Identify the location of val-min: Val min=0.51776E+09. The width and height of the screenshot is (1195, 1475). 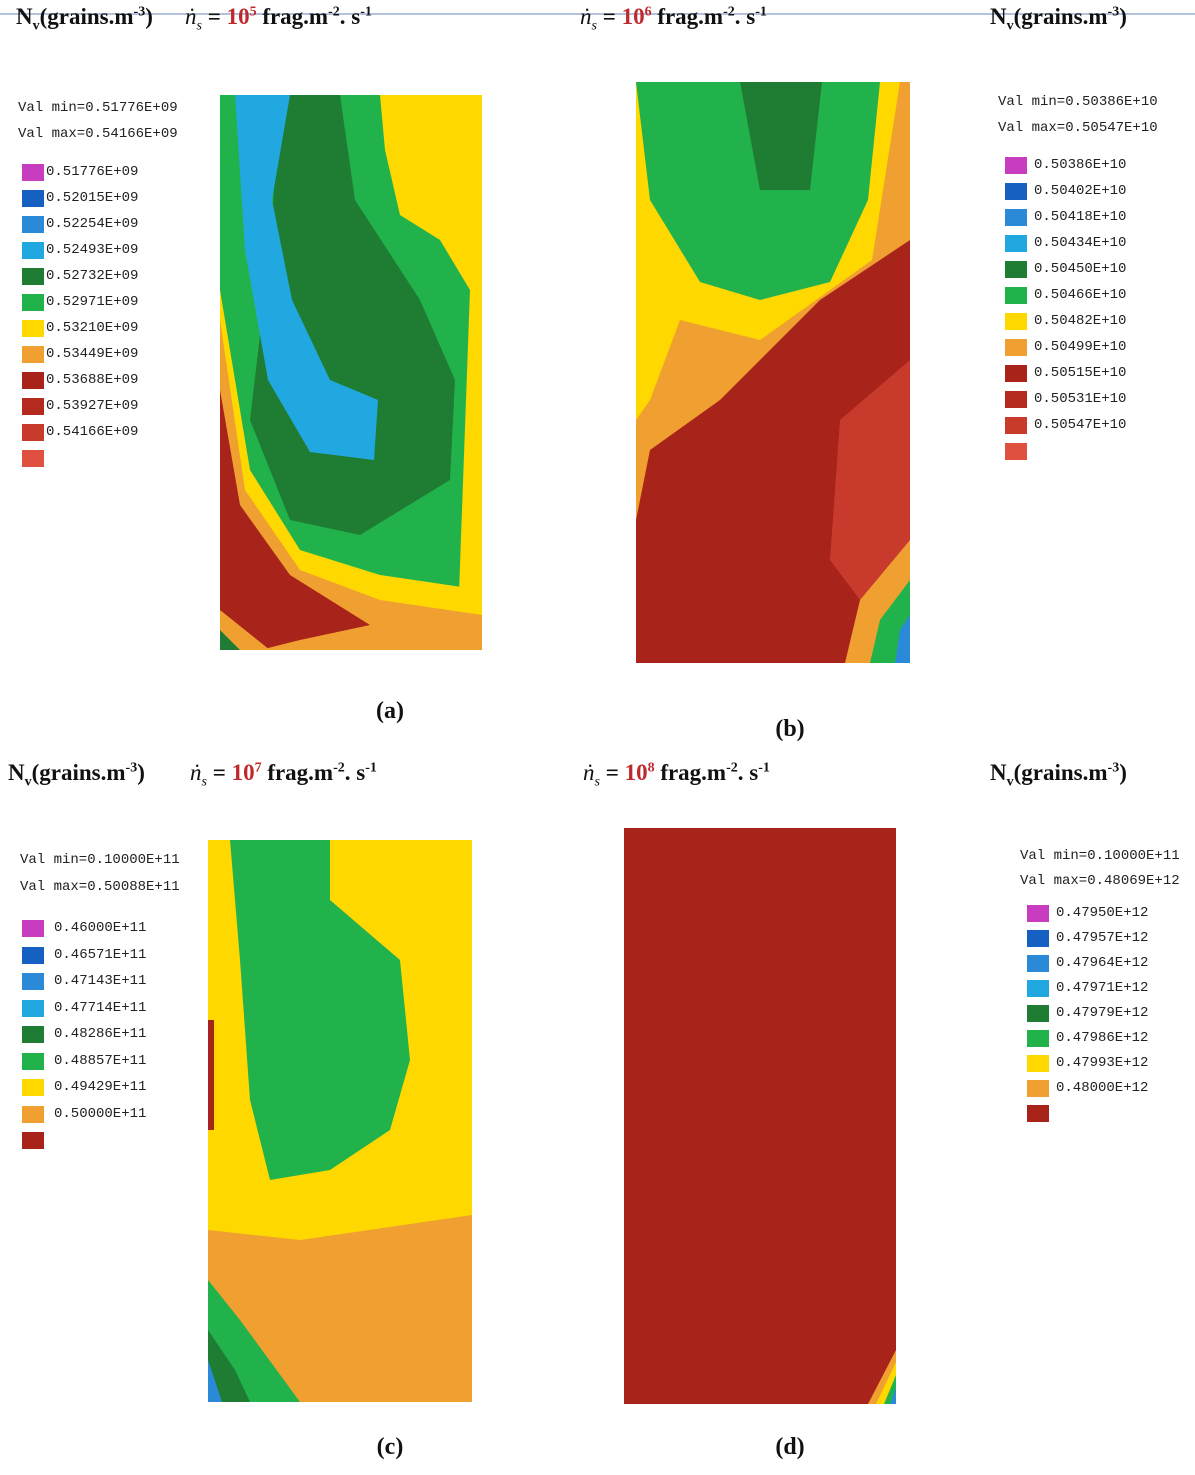
(98, 108).